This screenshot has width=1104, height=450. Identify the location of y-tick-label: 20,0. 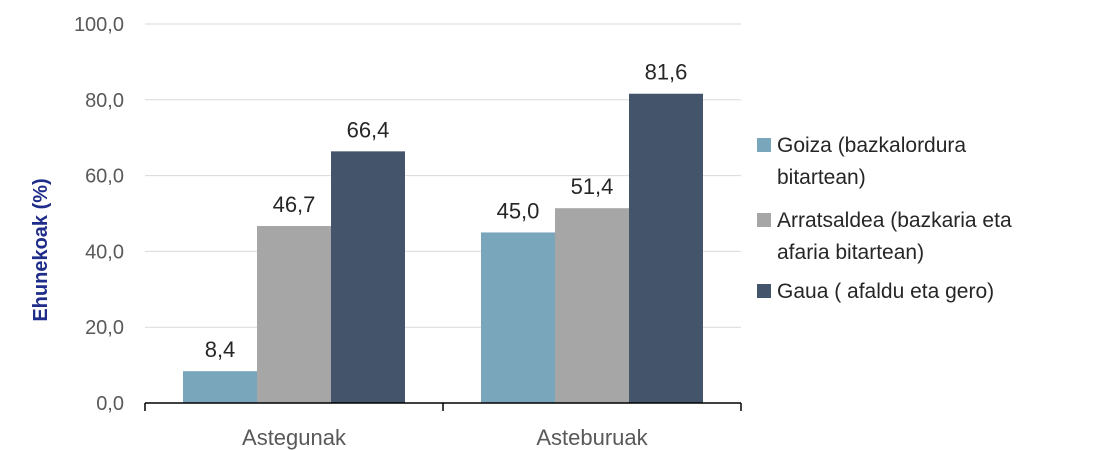
(104, 328).